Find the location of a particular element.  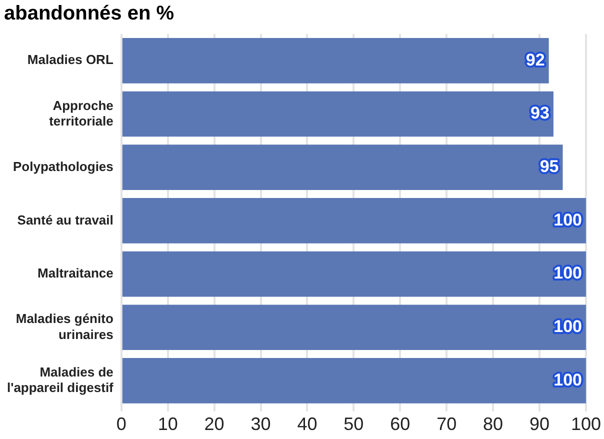

x-tick-label: 90 is located at coordinates (540, 424).